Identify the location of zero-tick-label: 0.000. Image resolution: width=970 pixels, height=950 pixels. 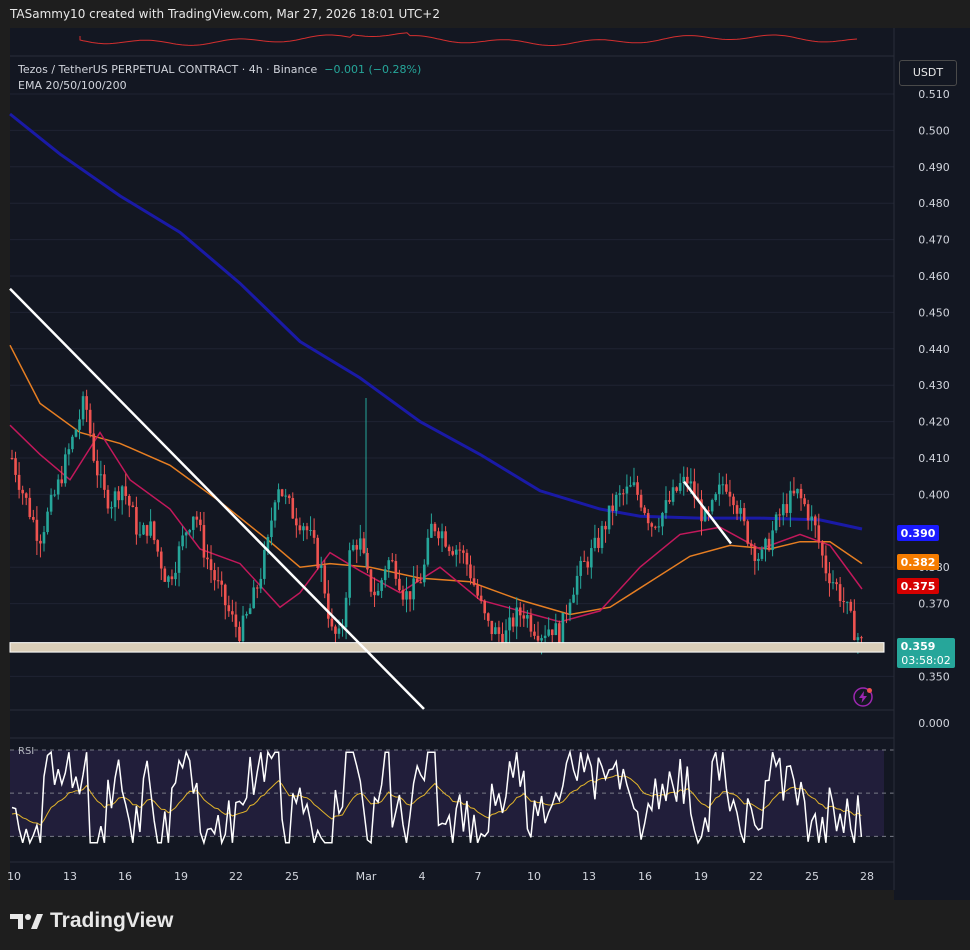
(934, 723).